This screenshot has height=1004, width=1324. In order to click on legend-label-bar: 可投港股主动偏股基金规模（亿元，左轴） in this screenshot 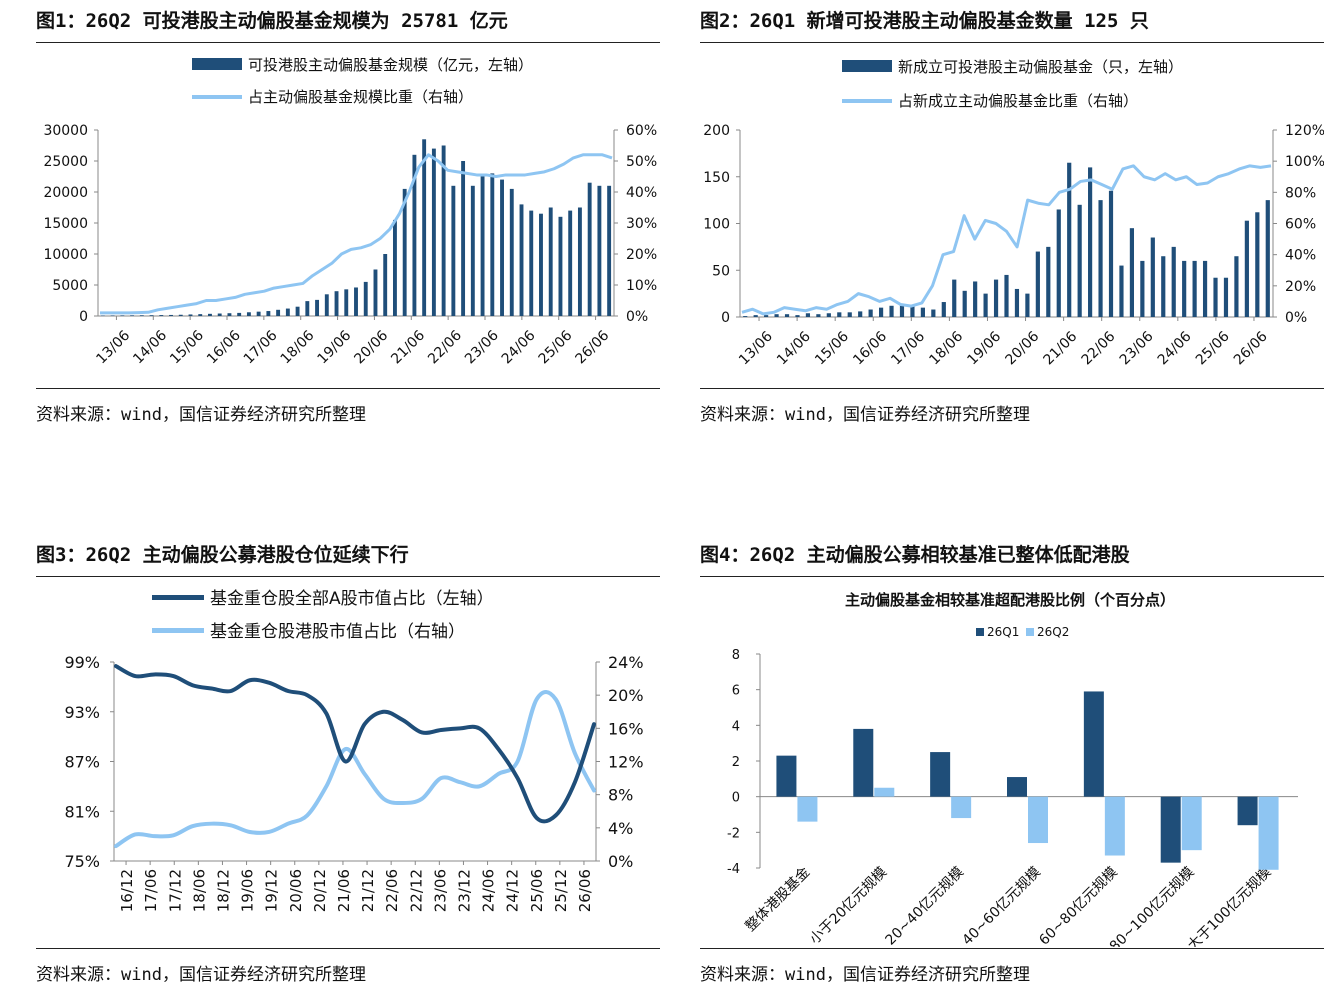, I will do `click(390, 65)`.